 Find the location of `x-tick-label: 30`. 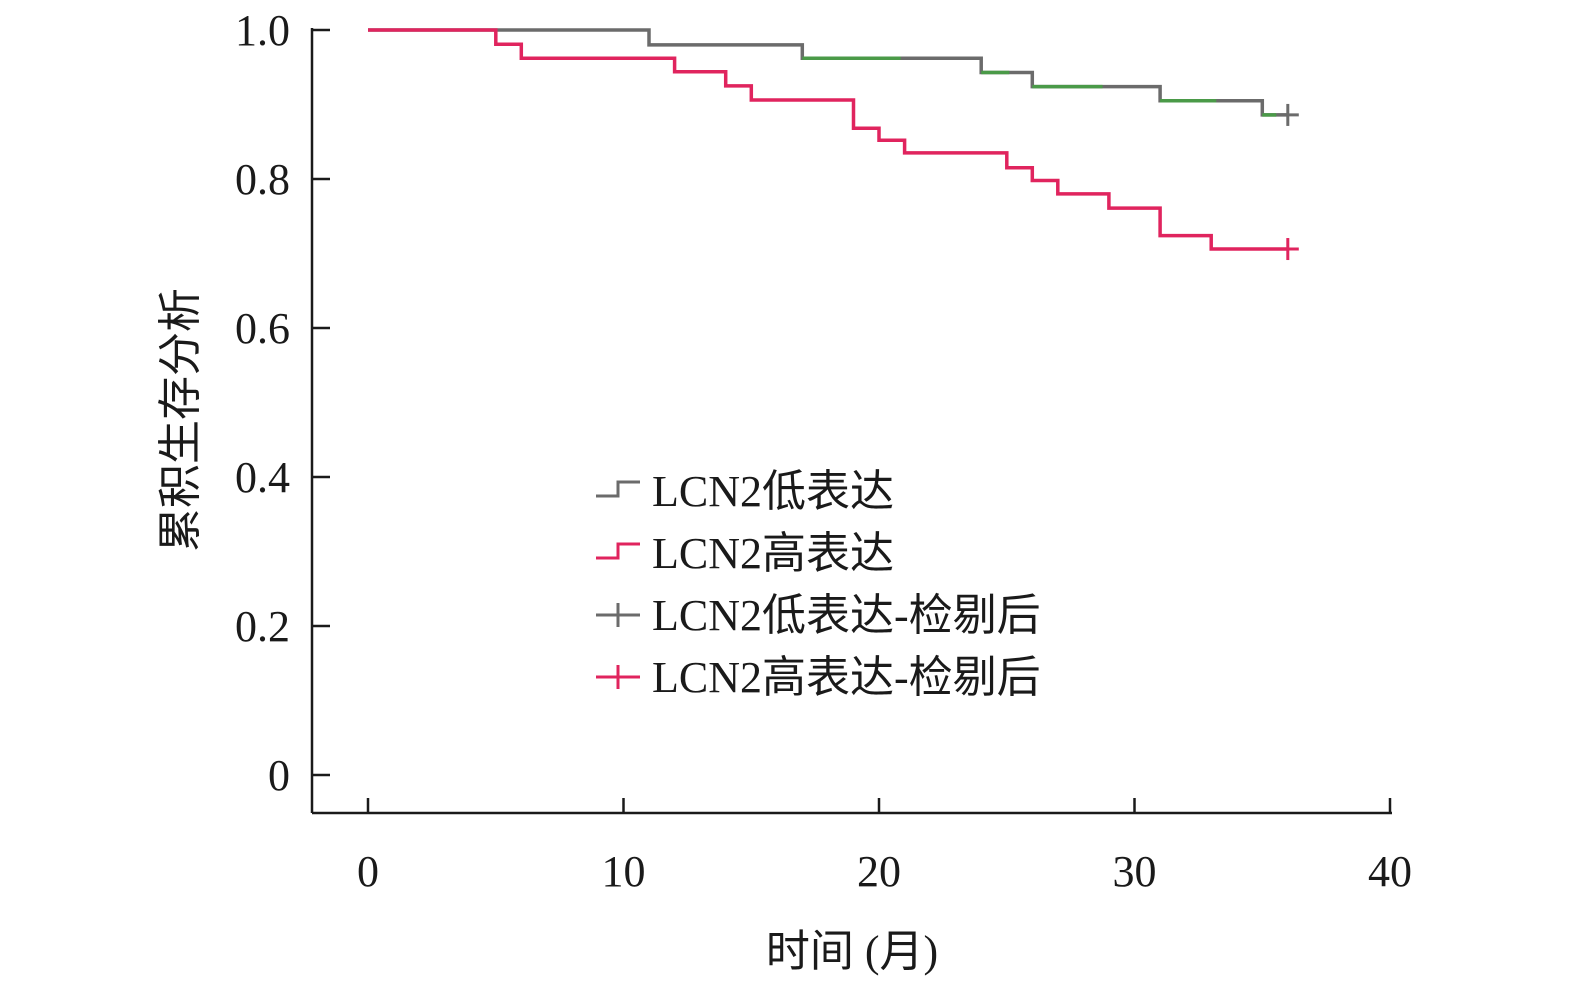

x-tick-label: 30 is located at coordinates (1135, 871).